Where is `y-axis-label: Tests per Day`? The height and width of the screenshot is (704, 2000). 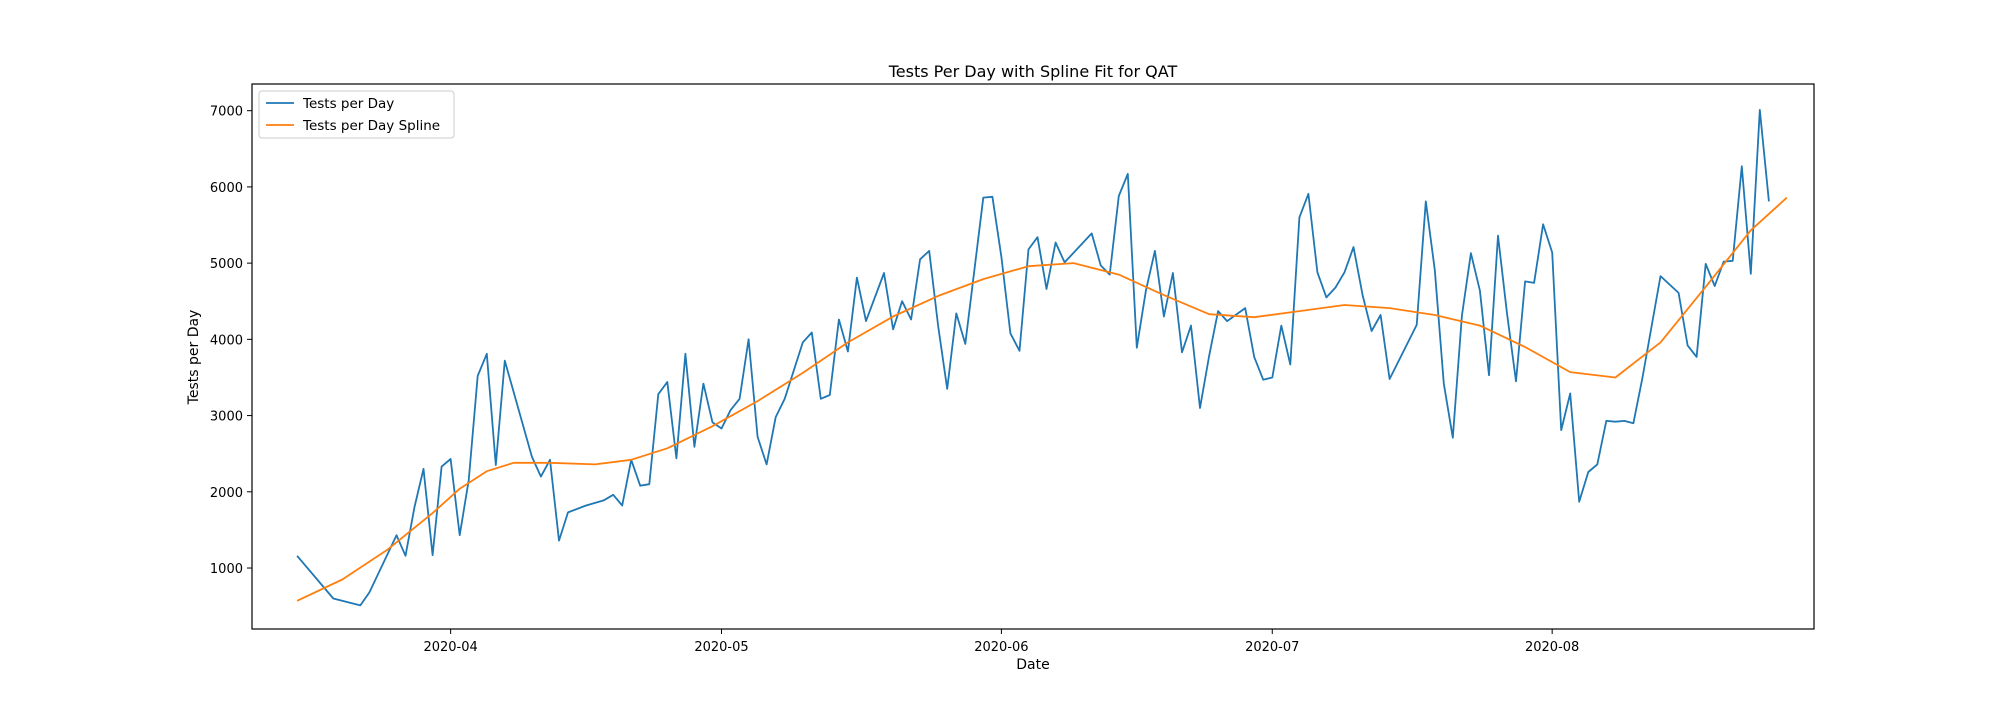 y-axis-label: Tests per Day is located at coordinates (194, 358).